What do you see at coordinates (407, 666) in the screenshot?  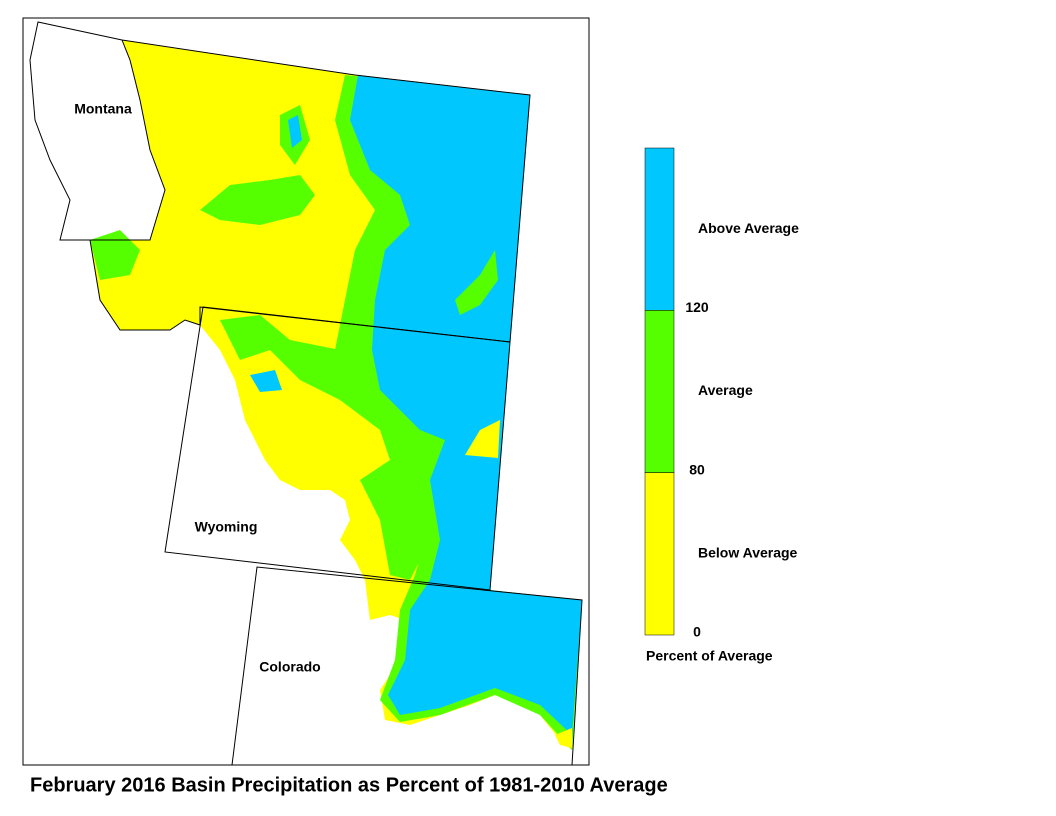 I see `colorado-boundary` at bounding box center [407, 666].